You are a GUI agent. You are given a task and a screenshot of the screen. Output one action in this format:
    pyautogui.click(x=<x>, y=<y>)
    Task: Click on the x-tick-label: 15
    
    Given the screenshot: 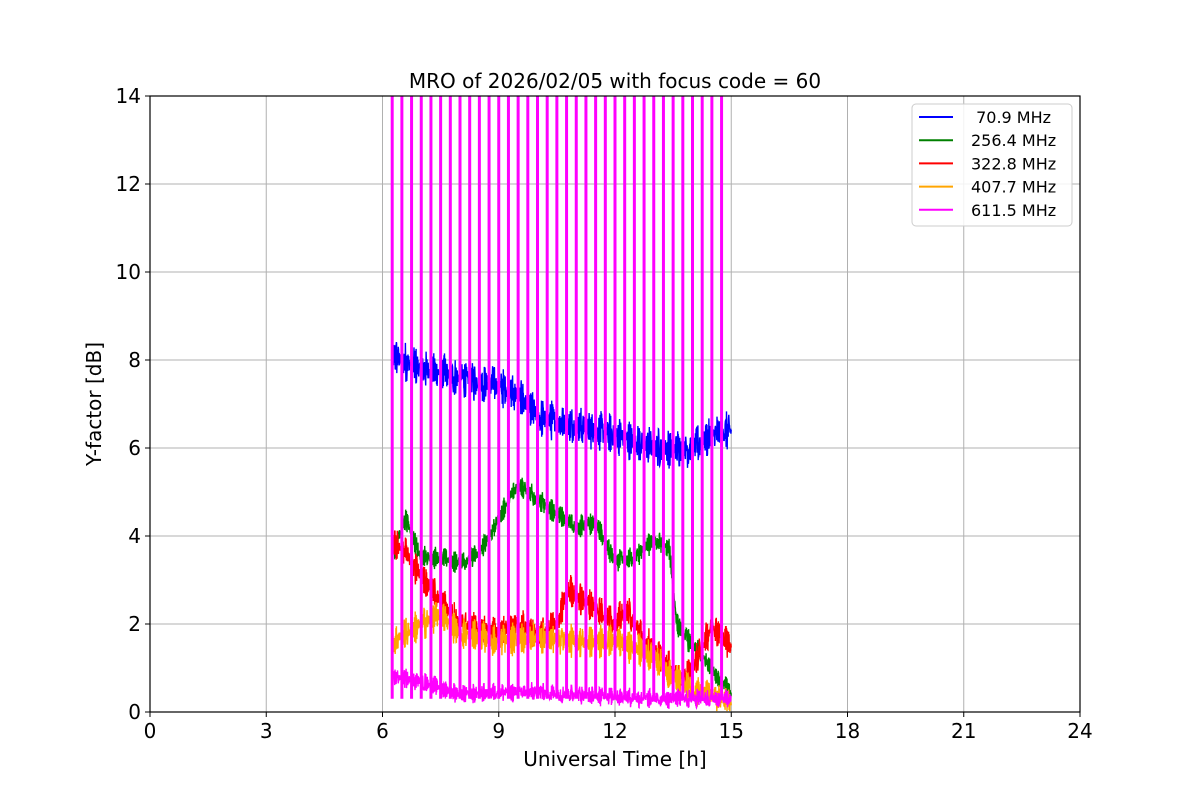 What is the action you would take?
    pyautogui.click(x=731, y=731)
    